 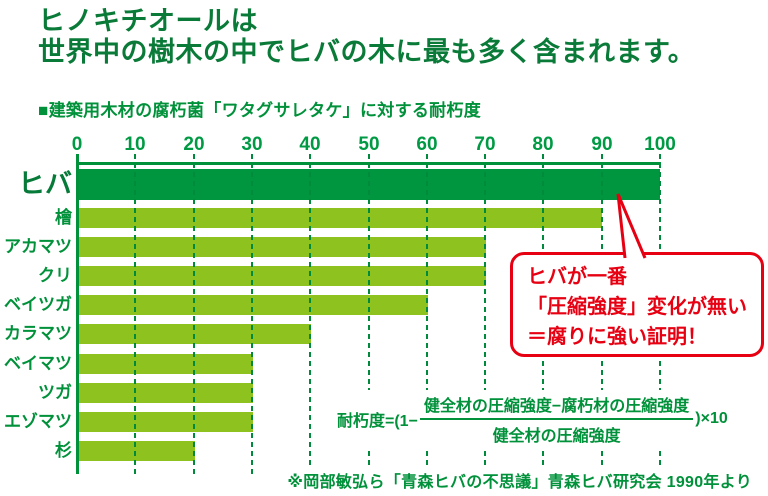 I want to click on callout-pointer, so click(x=631, y=226).